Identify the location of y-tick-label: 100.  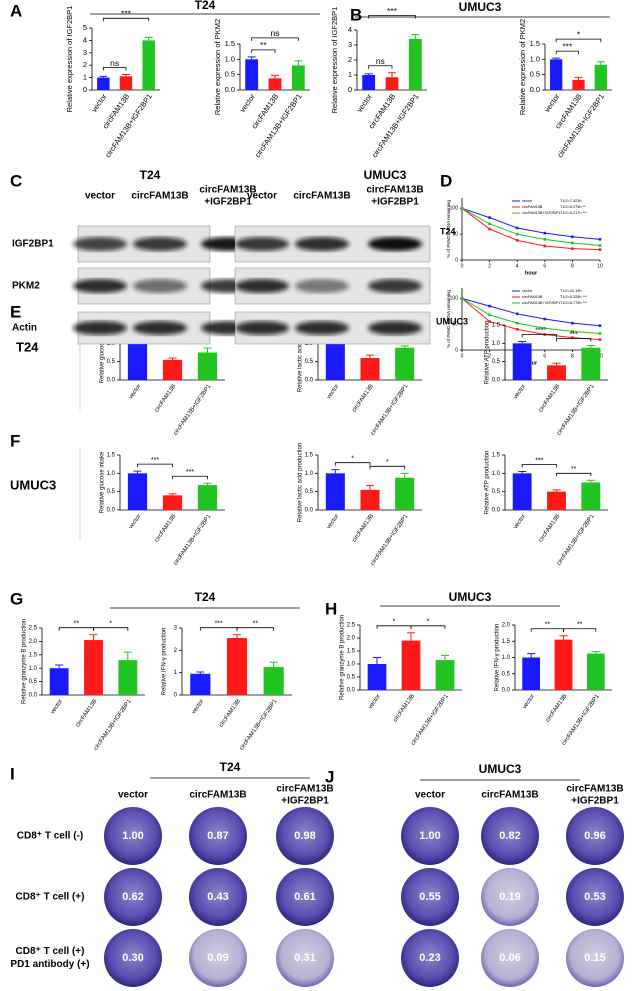
(454, 299).